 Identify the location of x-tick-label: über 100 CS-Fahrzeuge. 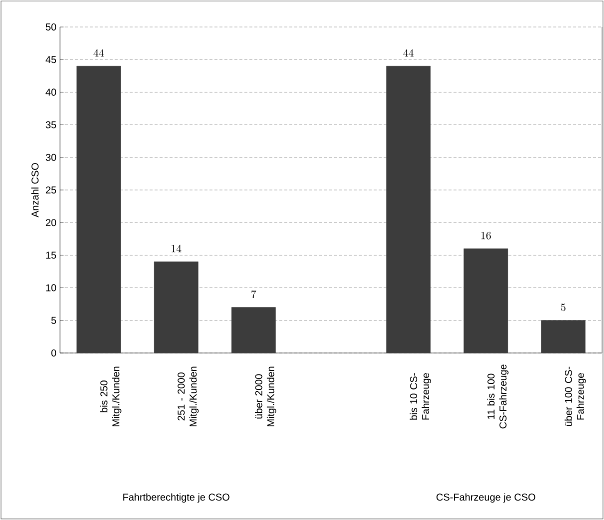
(575, 396).